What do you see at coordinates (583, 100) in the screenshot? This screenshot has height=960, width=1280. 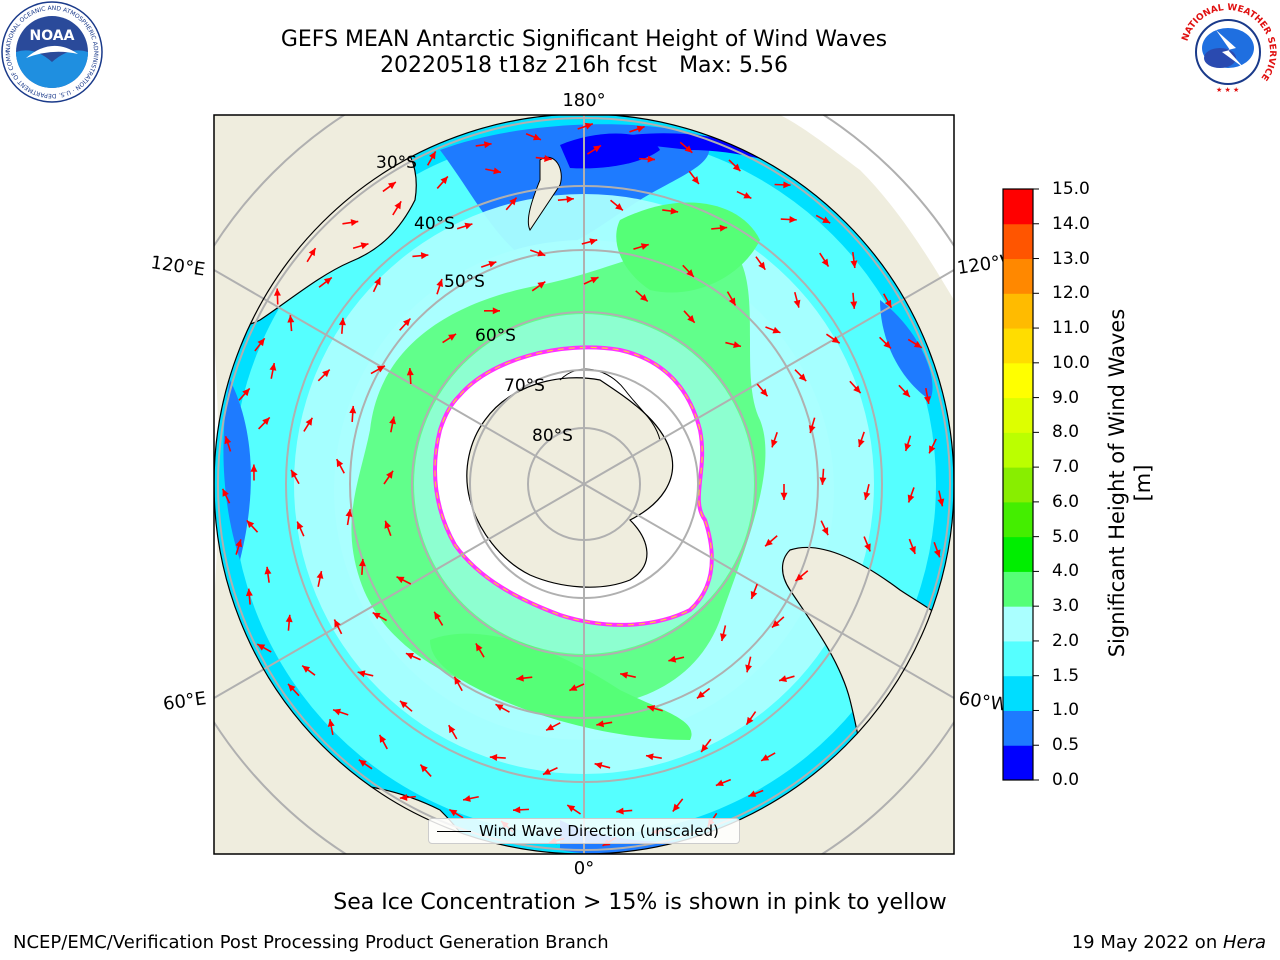 I see `lon-label-180: 180°` at bounding box center [583, 100].